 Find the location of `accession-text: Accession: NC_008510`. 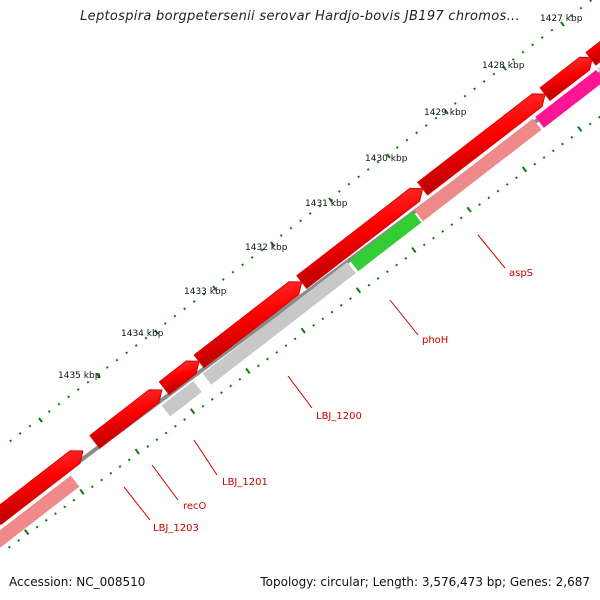

accession-text: Accession: NC_008510 is located at coordinates (77, 582).